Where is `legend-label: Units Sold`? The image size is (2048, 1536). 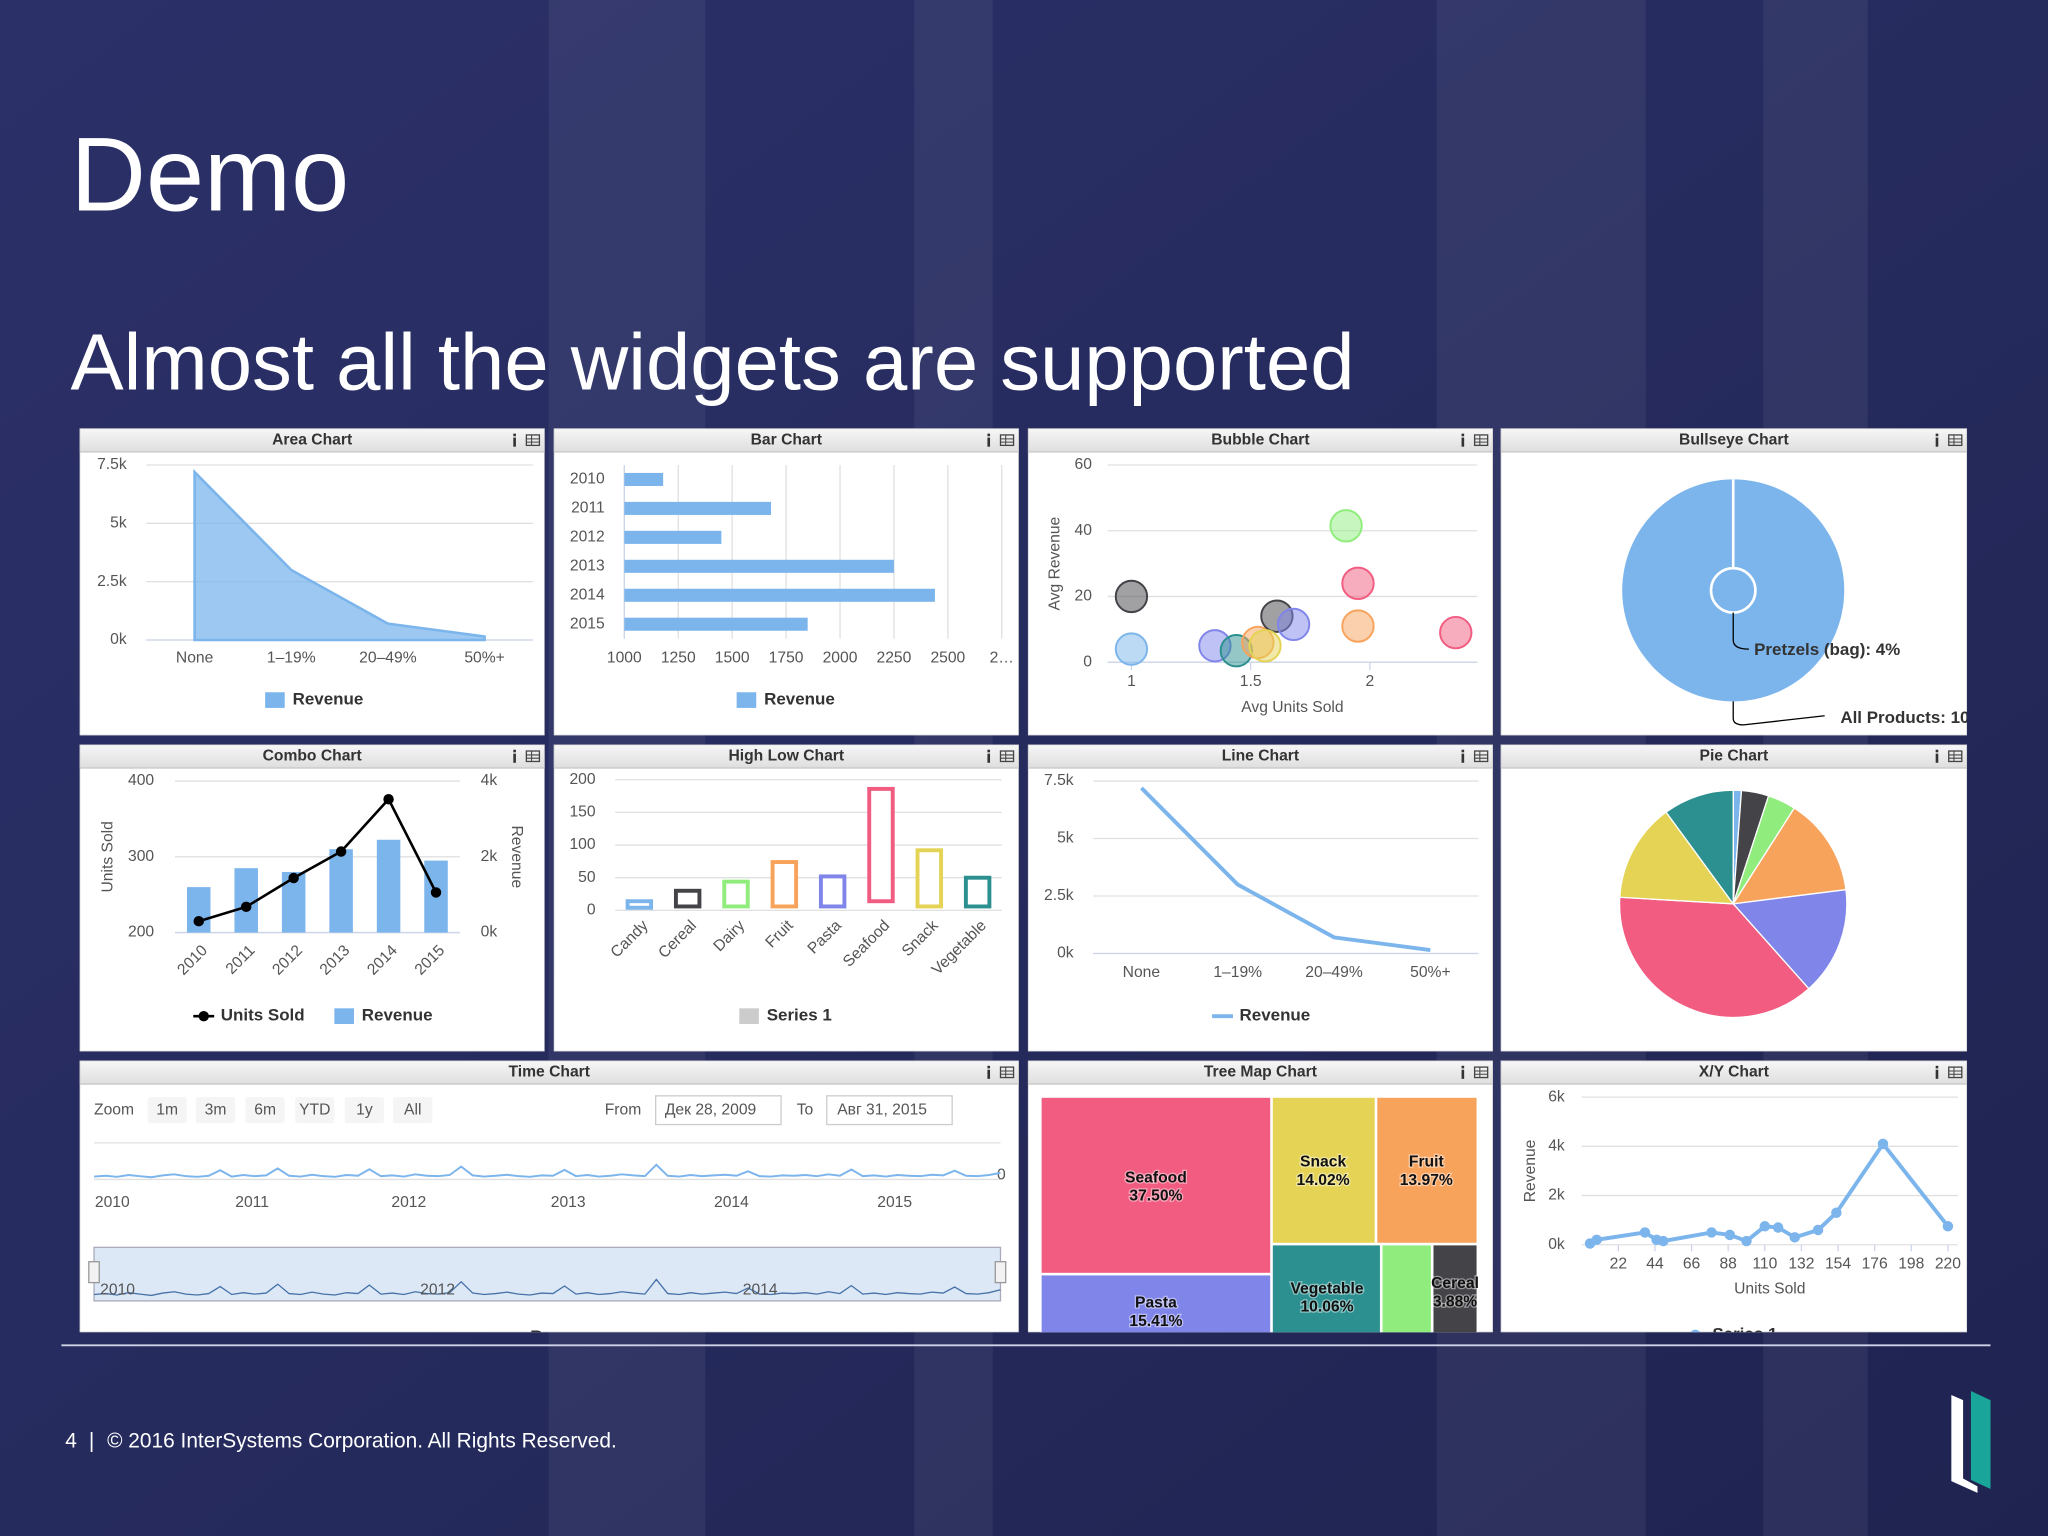 legend-label: Units Sold is located at coordinates (263, 1015).